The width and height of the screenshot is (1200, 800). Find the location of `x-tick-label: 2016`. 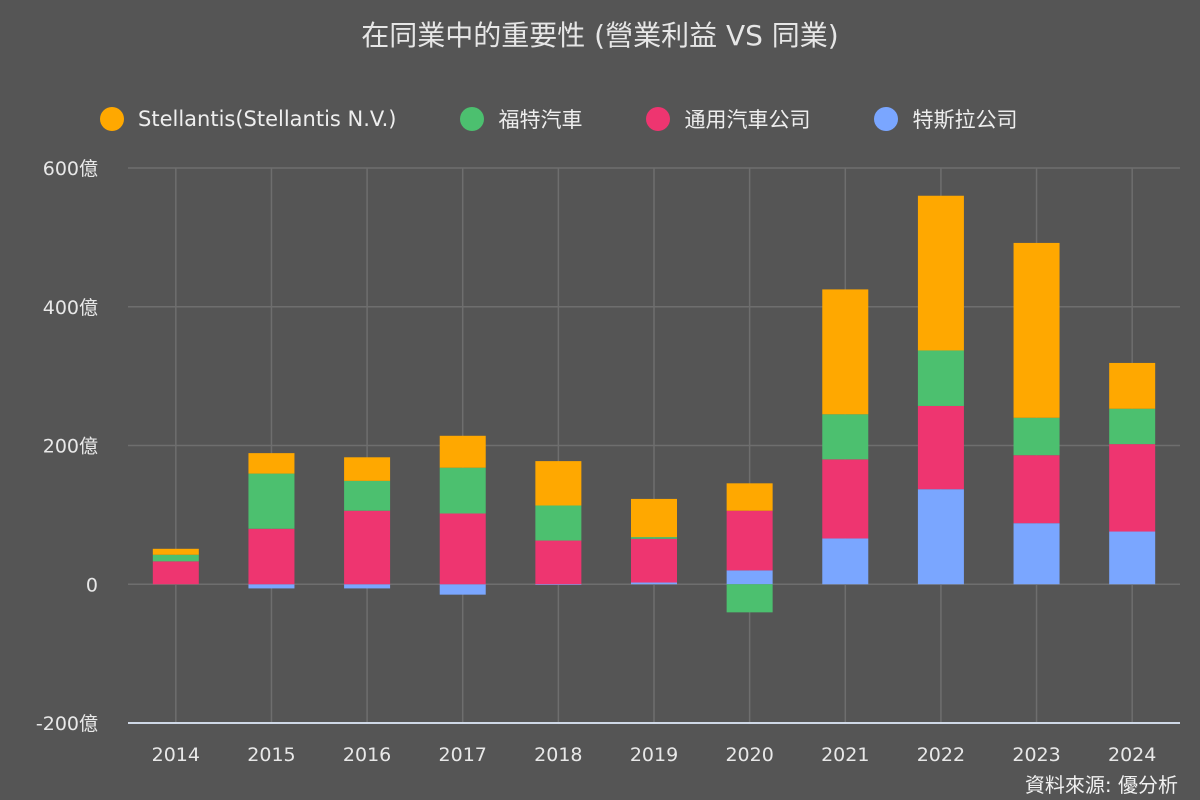

x-tick-label: 2016 is located at coordinates (367, 755).